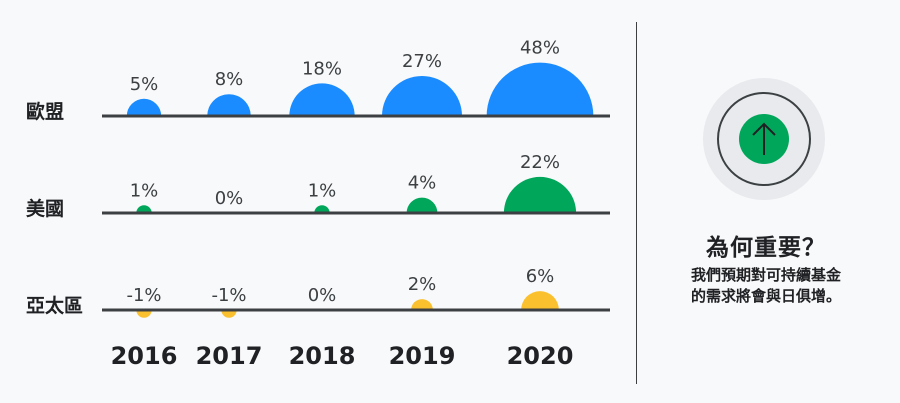 The height and width of the screenshot is (403, 900). I want to click on note-body: 我們預期對可持續基金 的需求將會與日俱增。, so click(766, 286).